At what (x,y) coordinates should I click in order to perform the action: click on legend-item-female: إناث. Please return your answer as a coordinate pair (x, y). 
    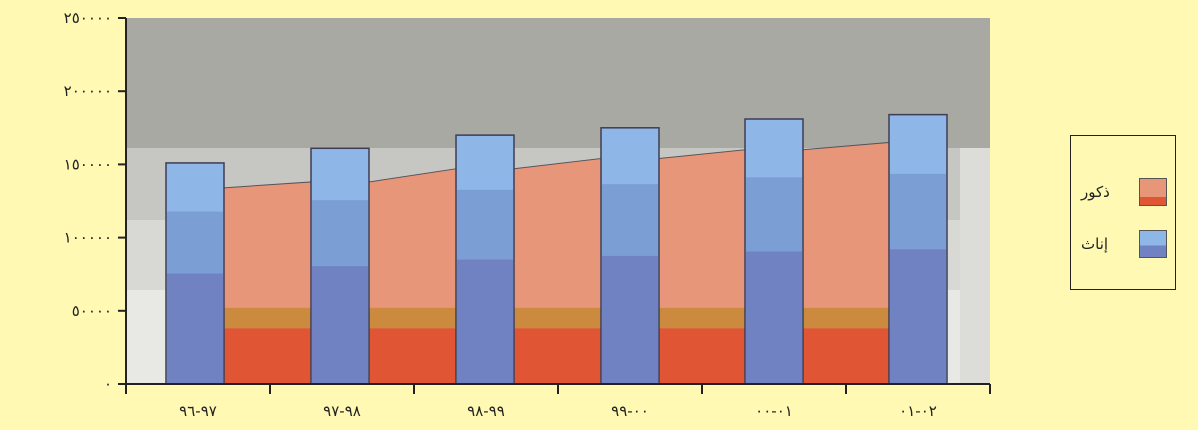
    Looking at the image, I should click on (1124, 244).